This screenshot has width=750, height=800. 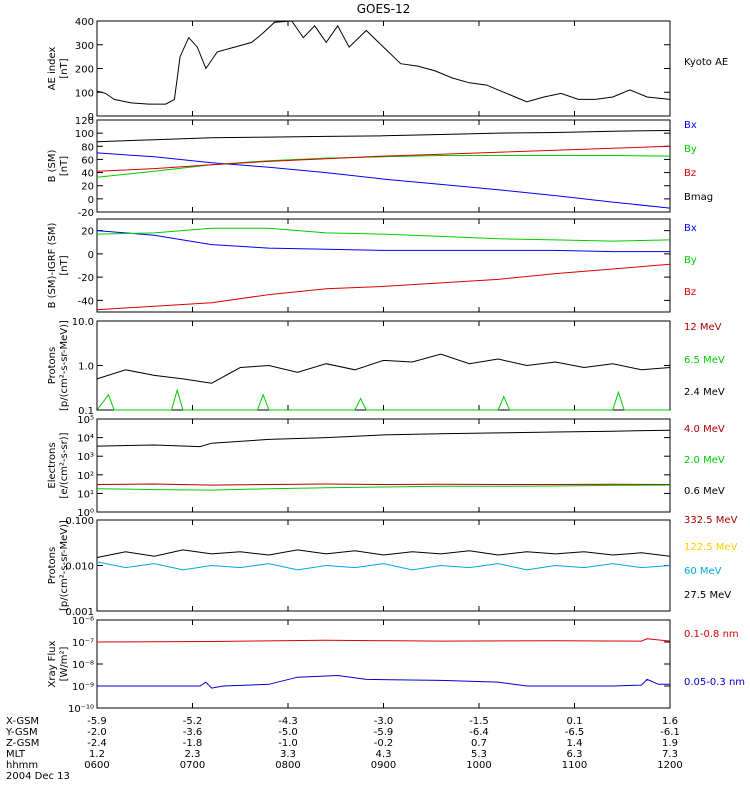 I want to click on x-tick-value: -2.4, so click(x=97, y=743).